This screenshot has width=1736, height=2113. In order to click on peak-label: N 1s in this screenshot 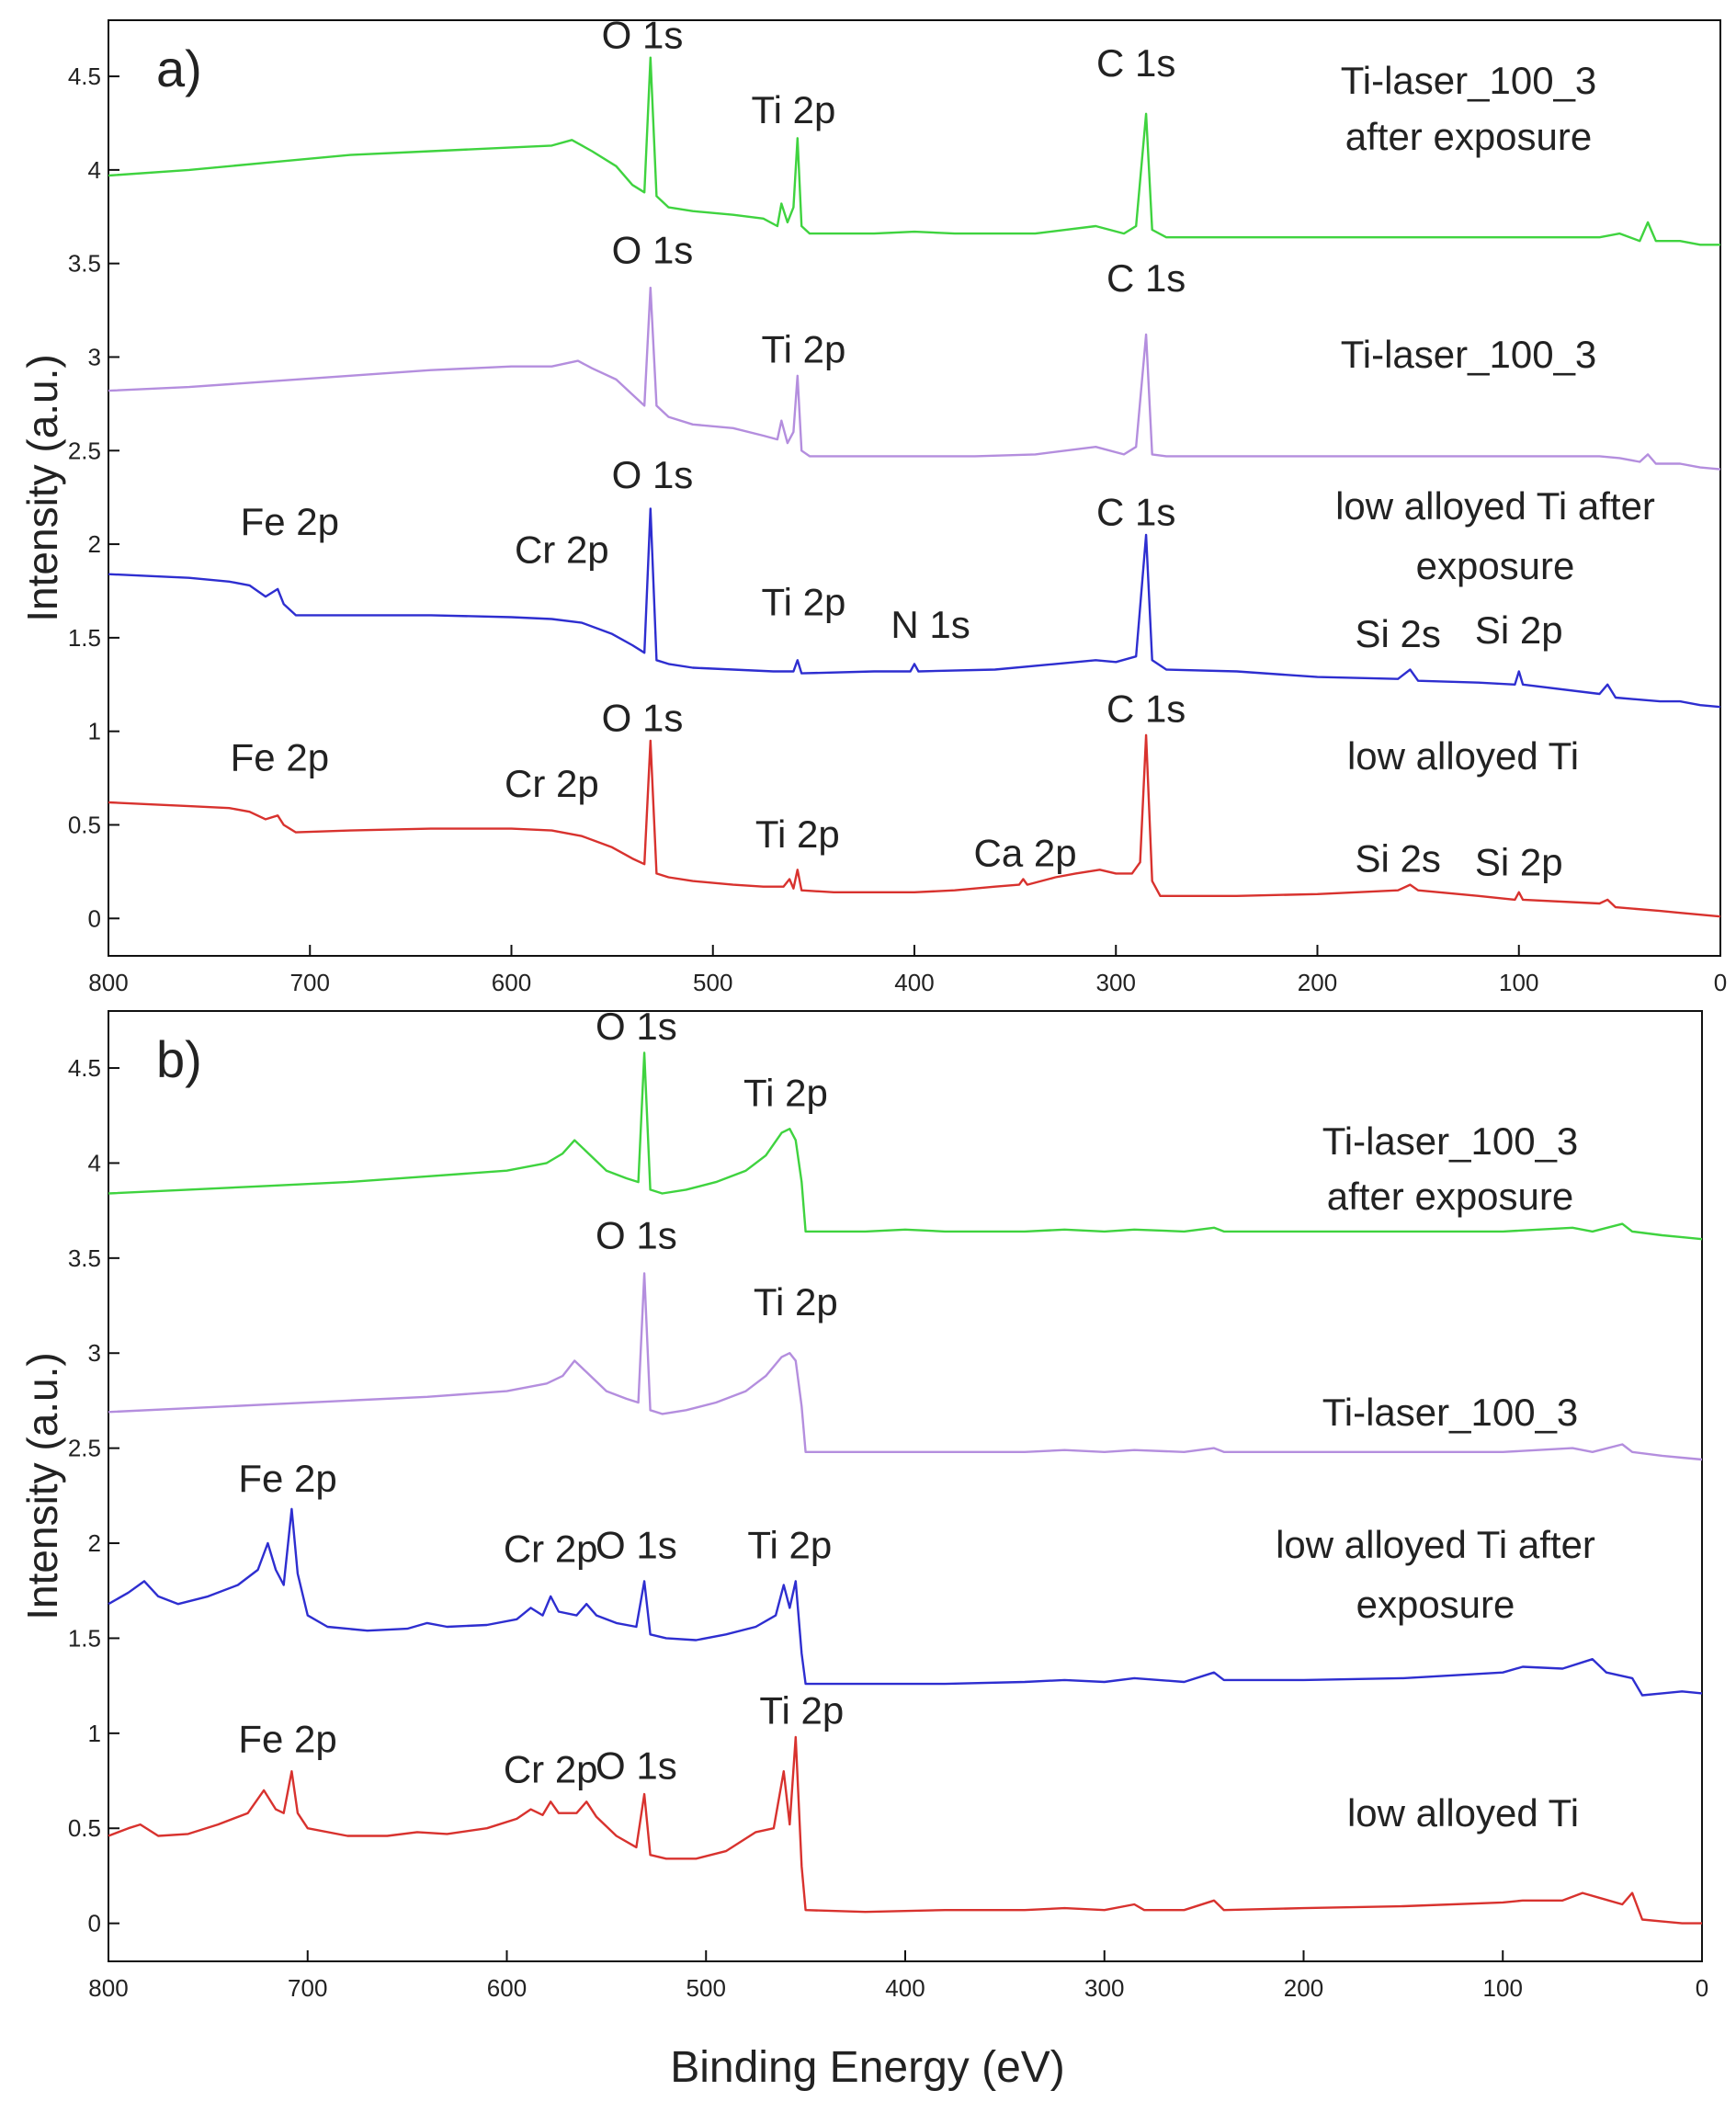, I will do `click(930, 625)`.